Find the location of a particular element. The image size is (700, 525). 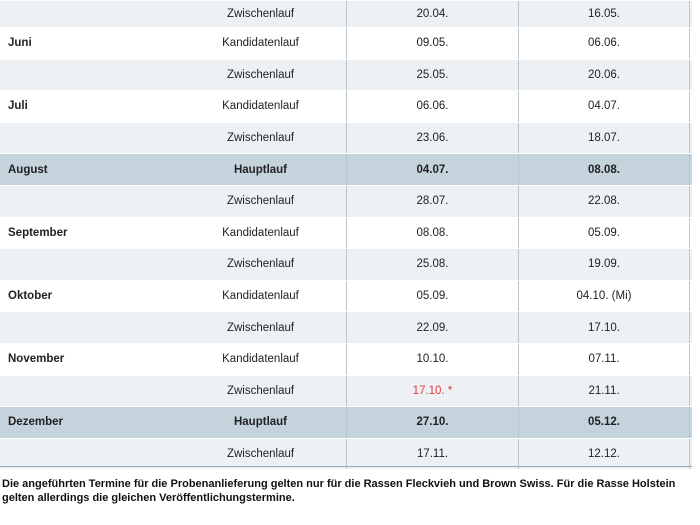

month-cell: Dezember is located at coordinates (35, 422).